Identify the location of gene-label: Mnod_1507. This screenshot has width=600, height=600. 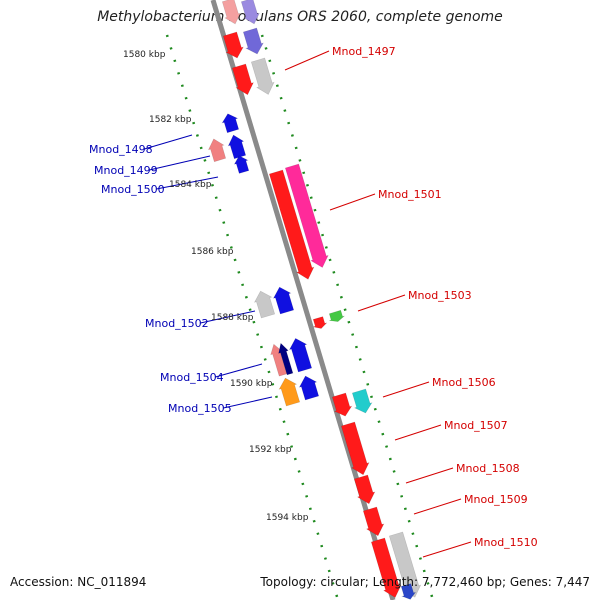
(476, 425).